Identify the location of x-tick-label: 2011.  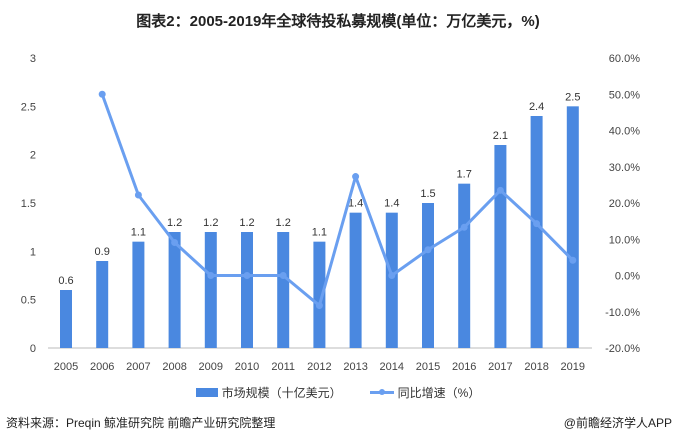
(283, 367).